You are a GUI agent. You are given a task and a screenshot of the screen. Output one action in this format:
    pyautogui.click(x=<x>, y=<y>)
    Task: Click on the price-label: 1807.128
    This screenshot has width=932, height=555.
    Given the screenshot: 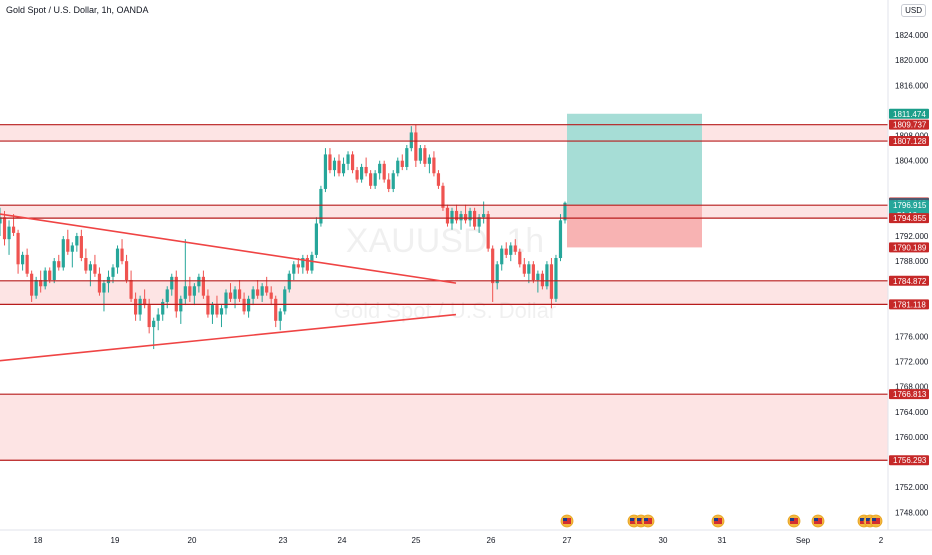 What is the action you would take?
    pyautogui.click(x=909, y=141)
    